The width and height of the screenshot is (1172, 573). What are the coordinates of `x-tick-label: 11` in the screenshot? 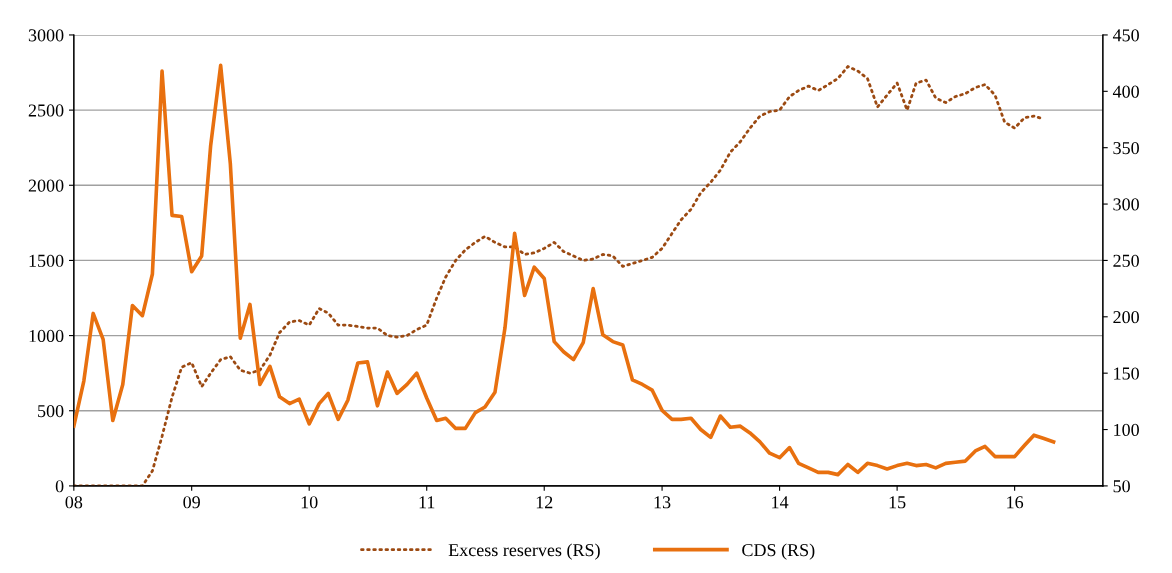 It's located at (427, 502).